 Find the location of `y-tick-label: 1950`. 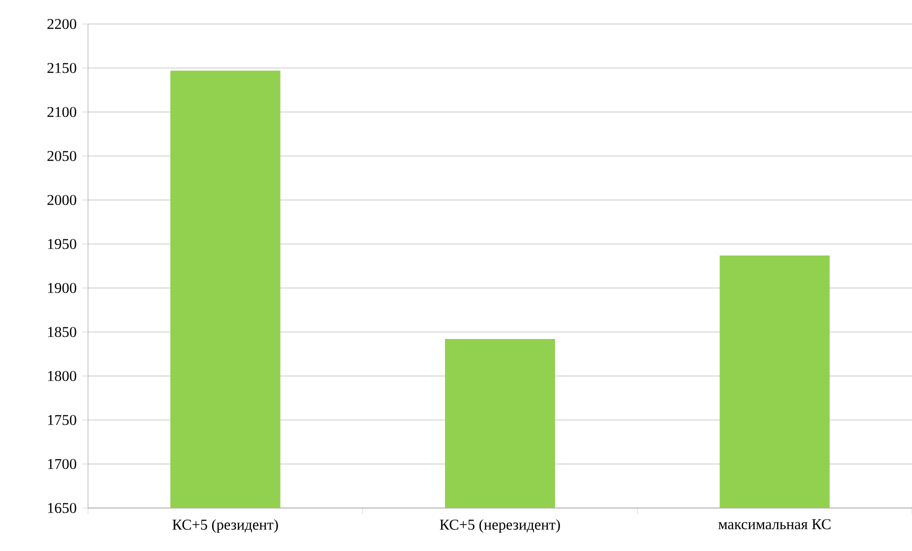

y-tick-label: 1950 is located at coordinates (62, 244).